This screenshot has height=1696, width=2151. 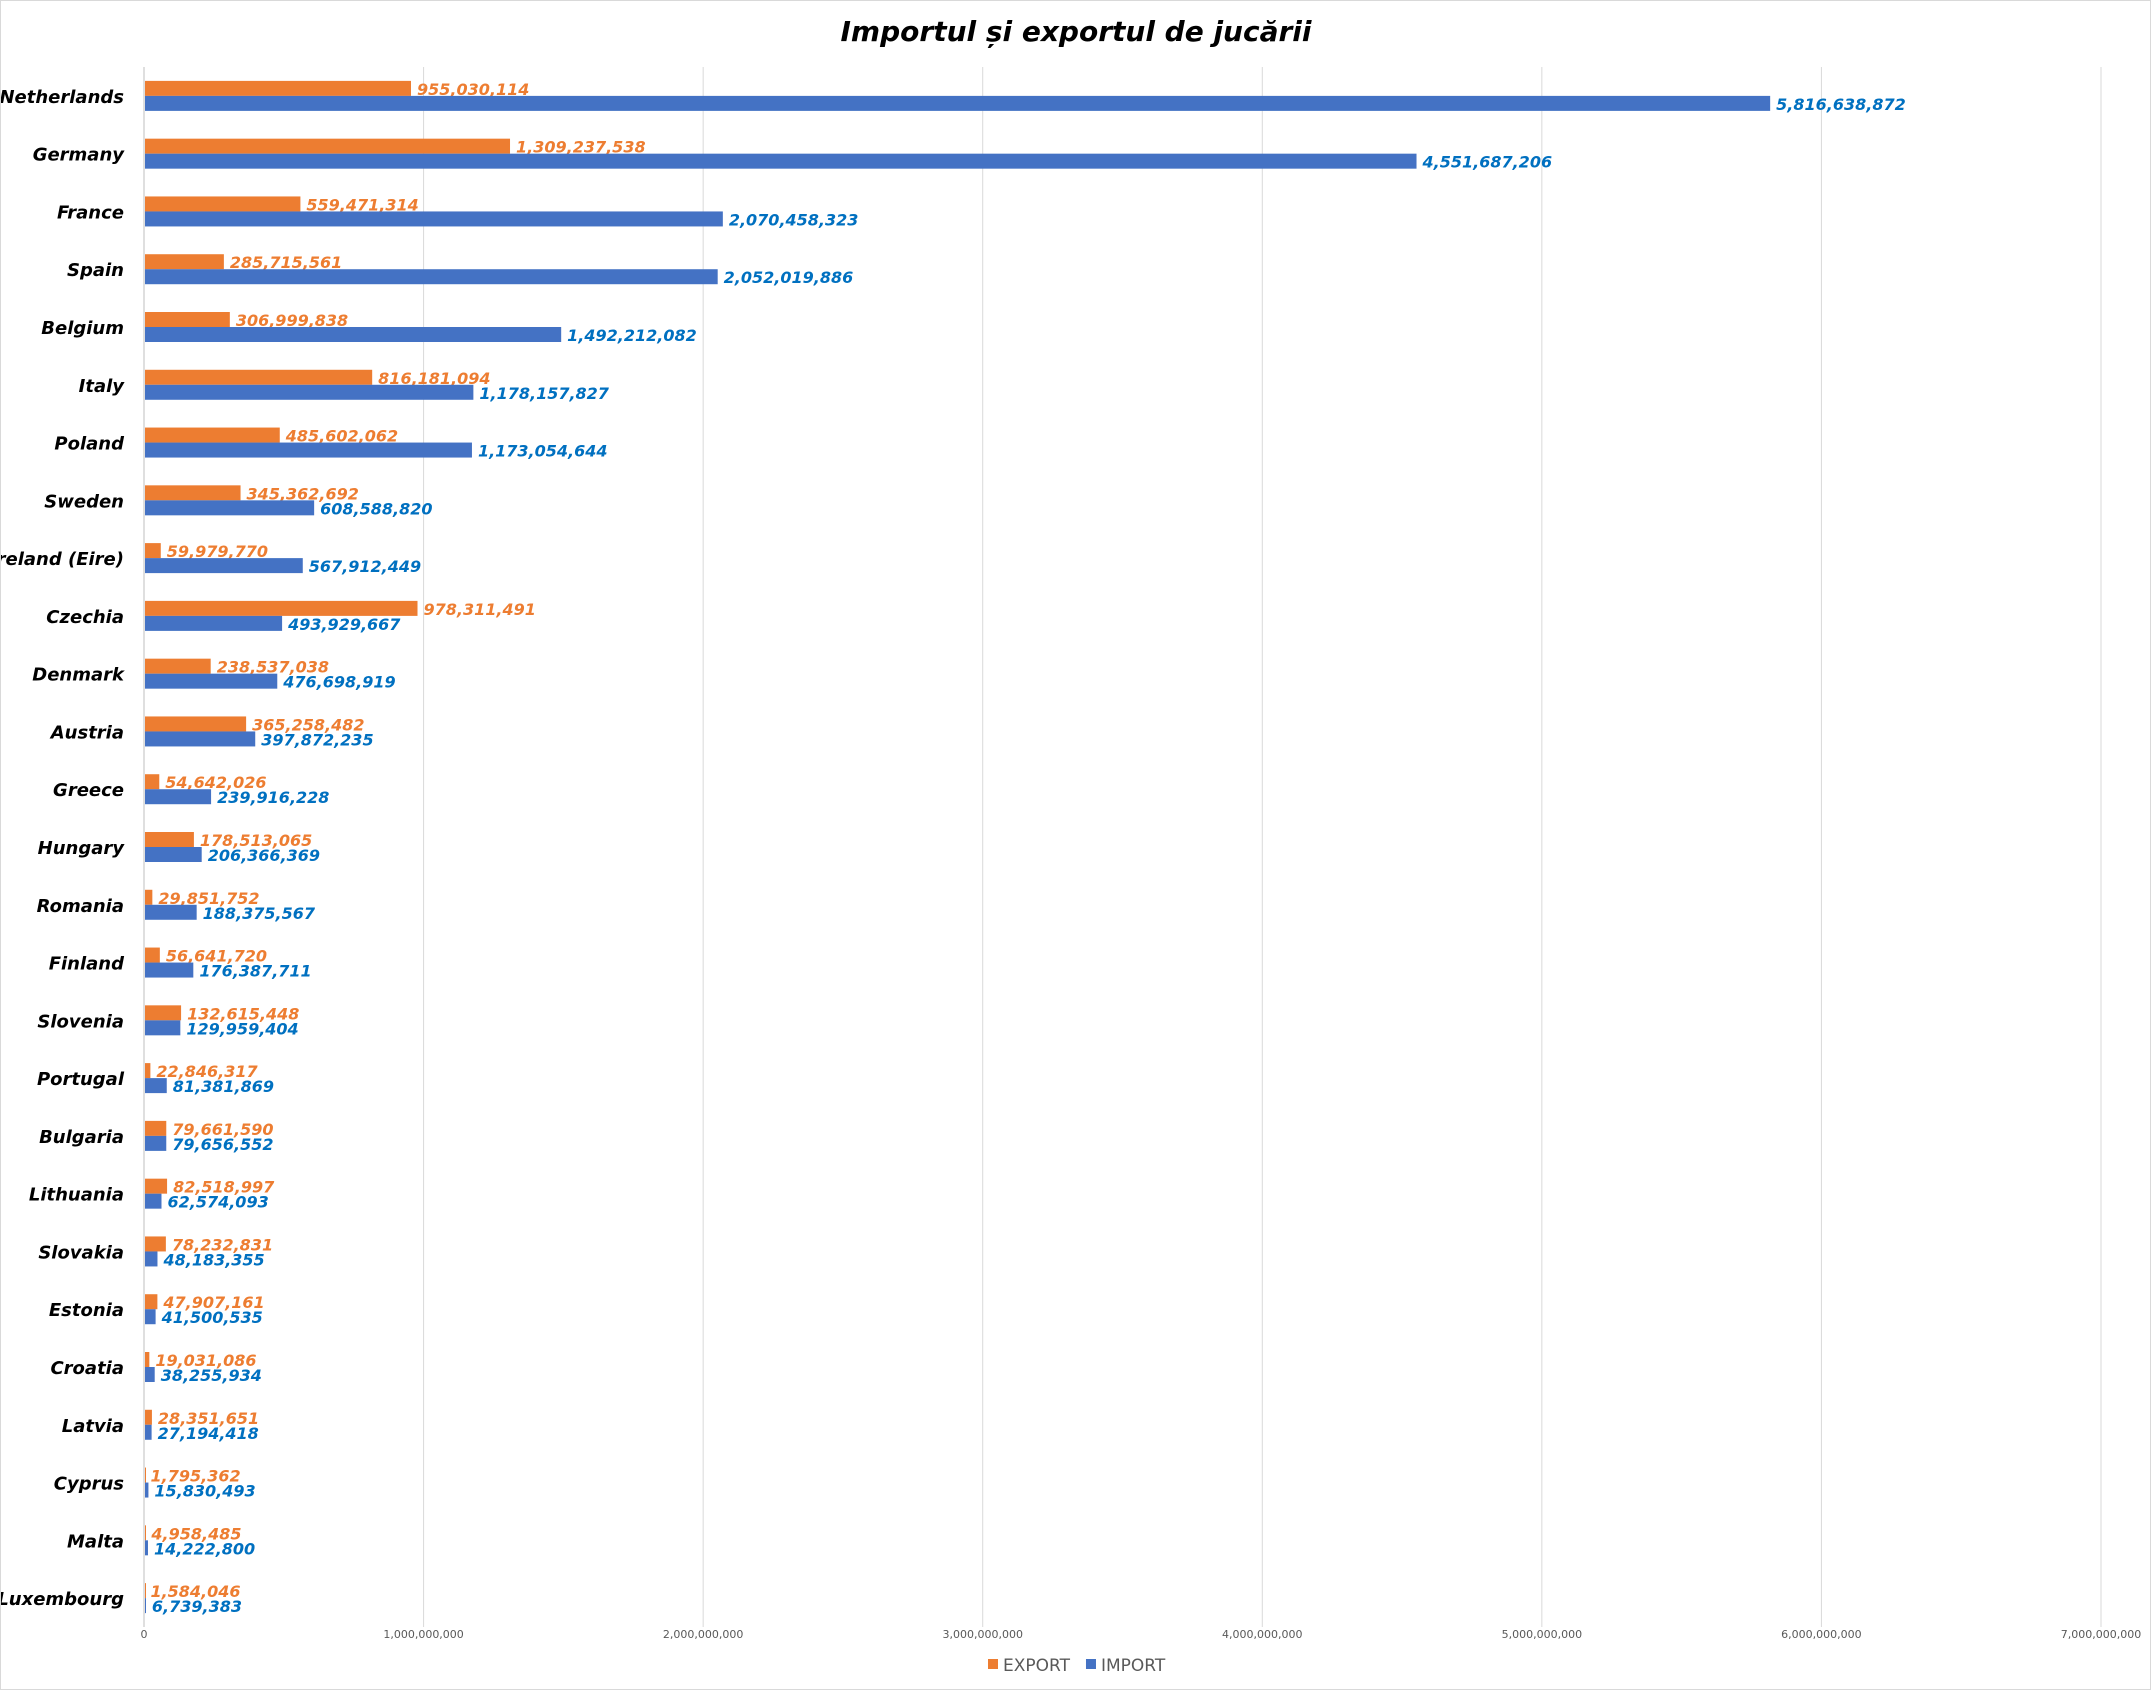 I want to click on data-label-import: 41,500,535, so click(x=212, y=1317).